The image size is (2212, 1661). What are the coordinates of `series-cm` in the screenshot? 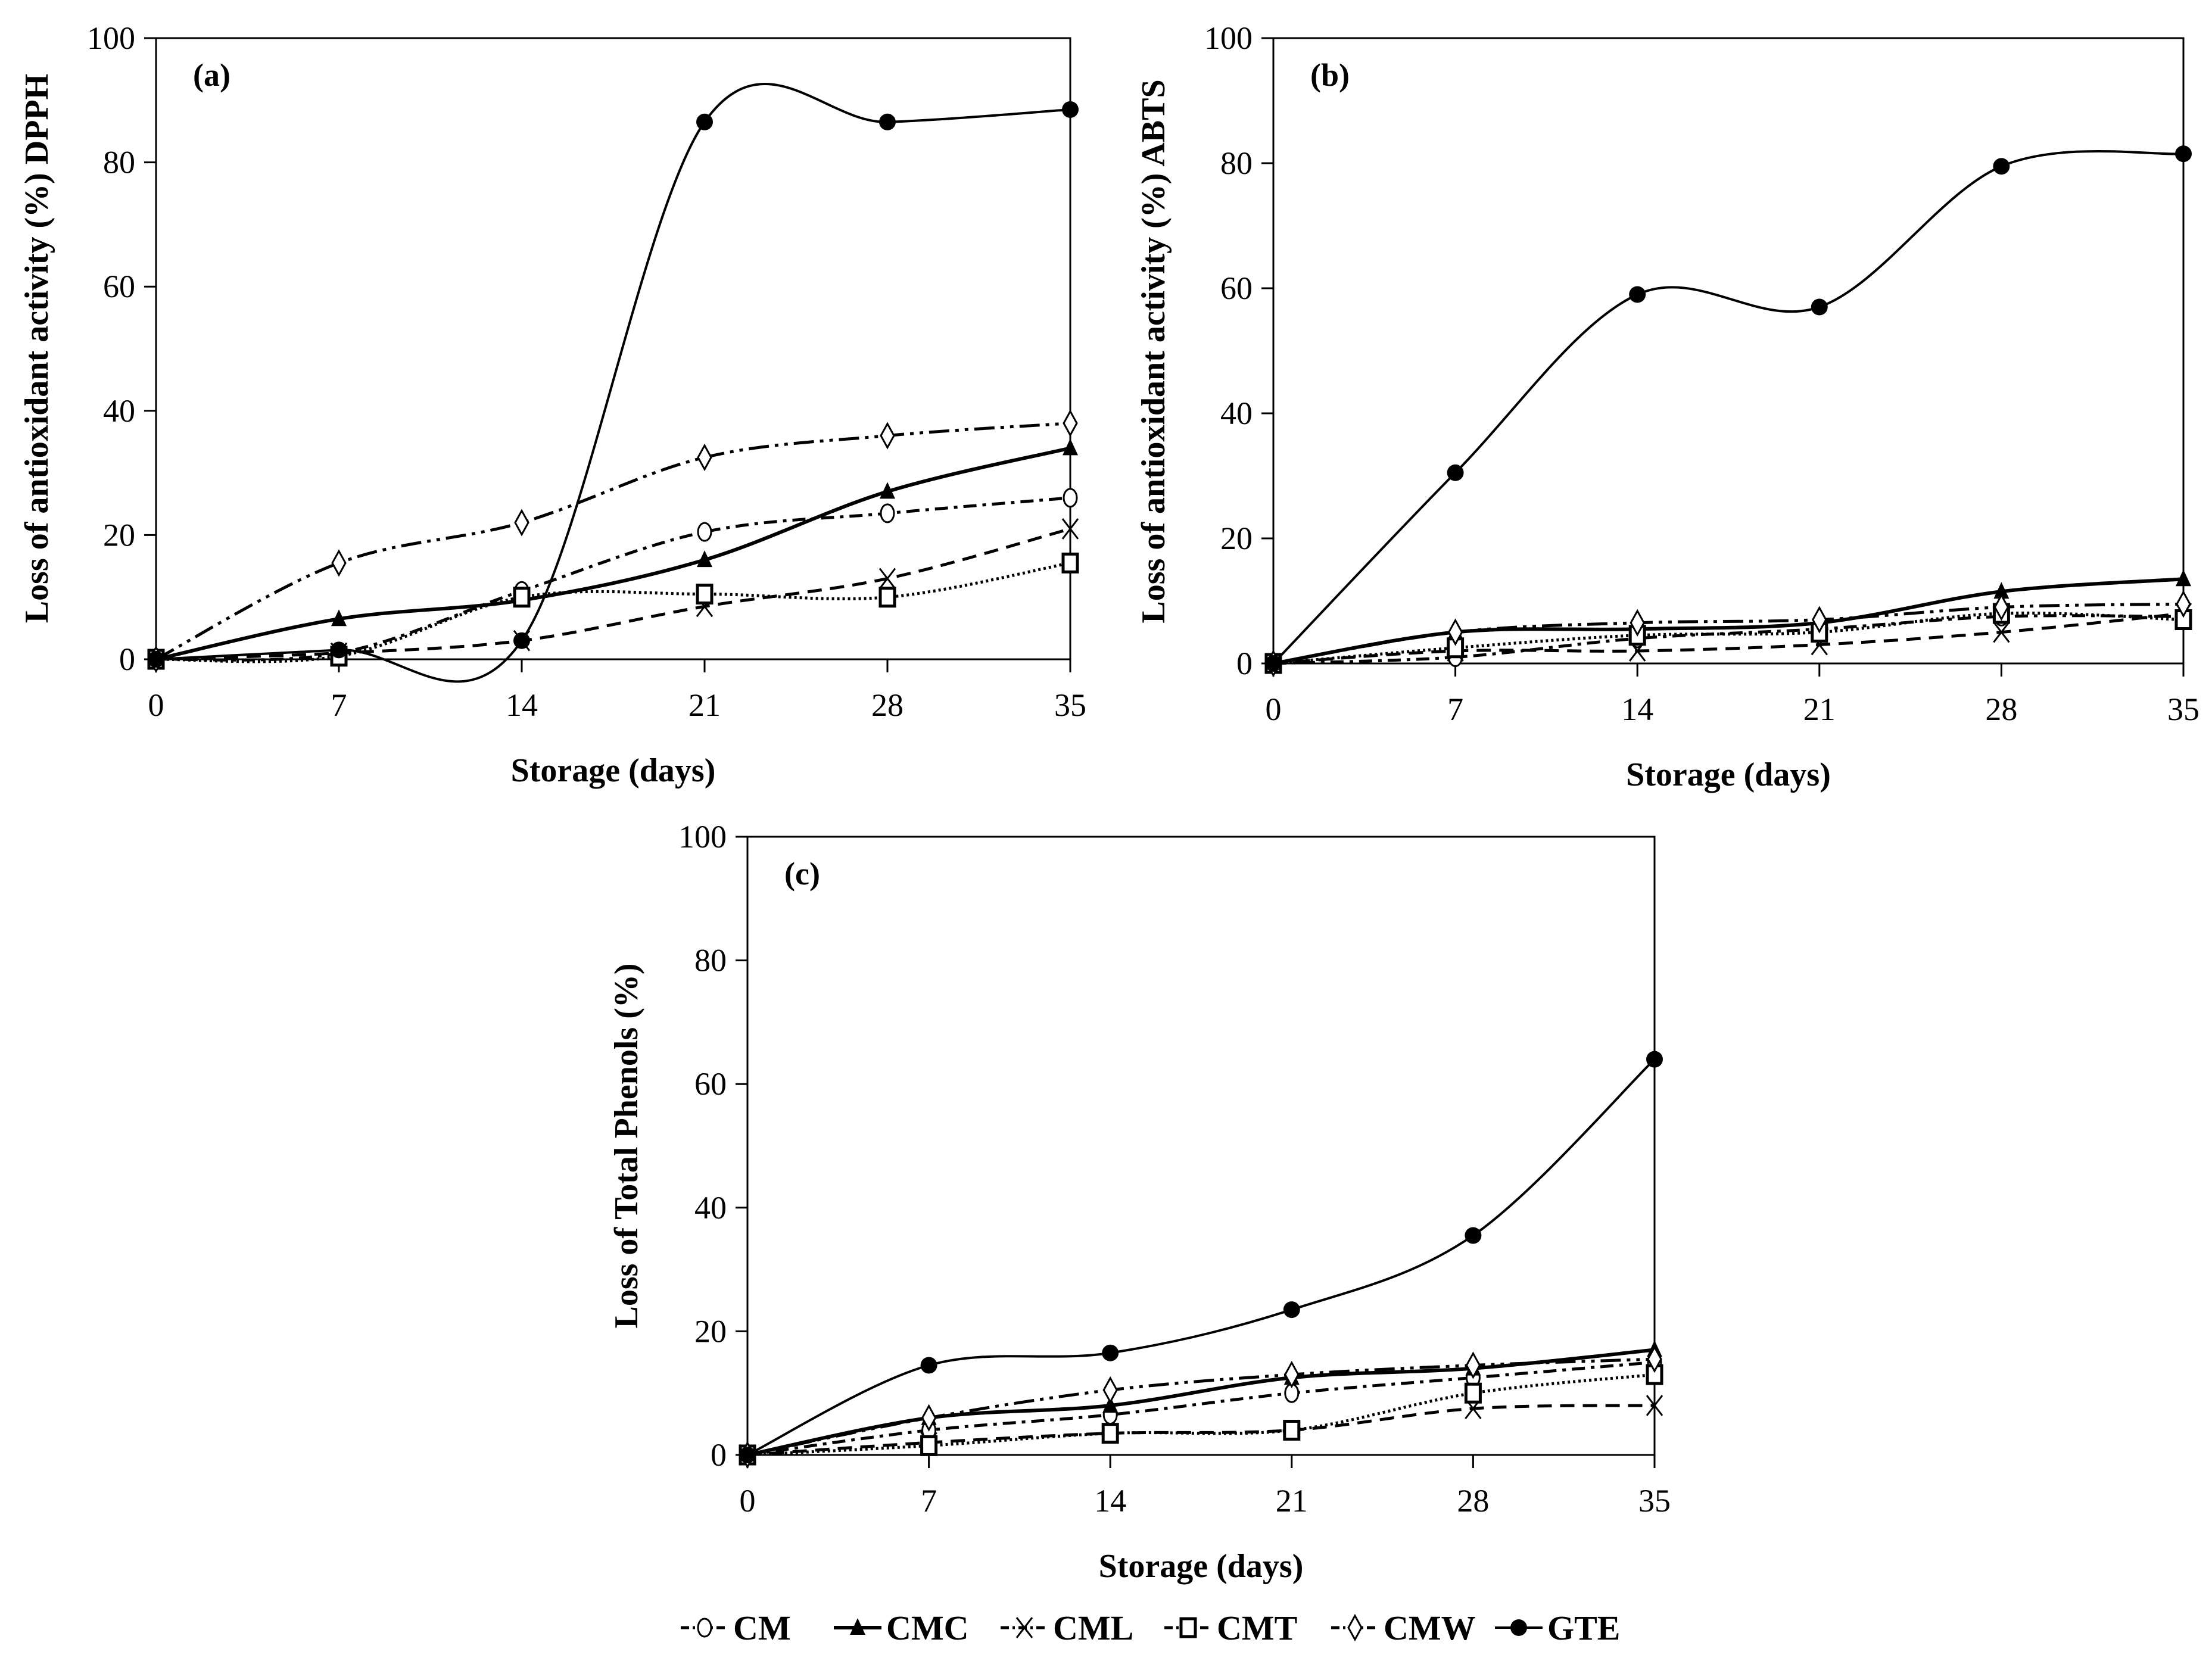 It's located at (613, 578).